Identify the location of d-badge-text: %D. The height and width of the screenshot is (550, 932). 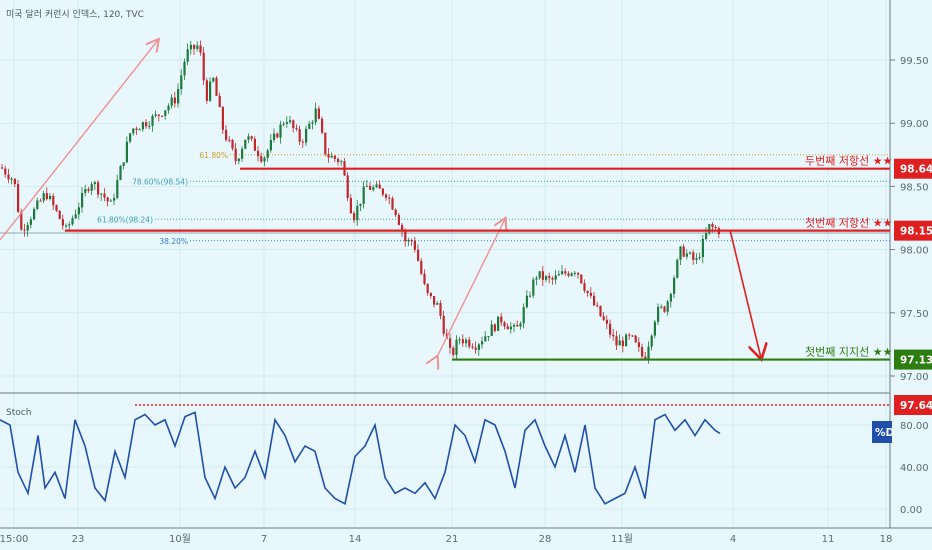
(885, 433).